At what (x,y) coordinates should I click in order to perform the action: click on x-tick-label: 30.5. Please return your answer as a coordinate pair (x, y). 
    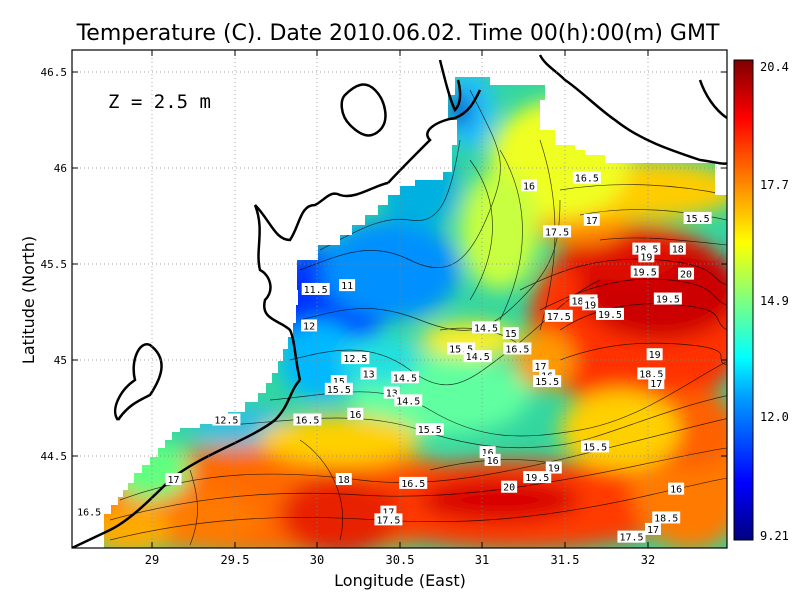
    Looking at the image, I should click on (400, 560).